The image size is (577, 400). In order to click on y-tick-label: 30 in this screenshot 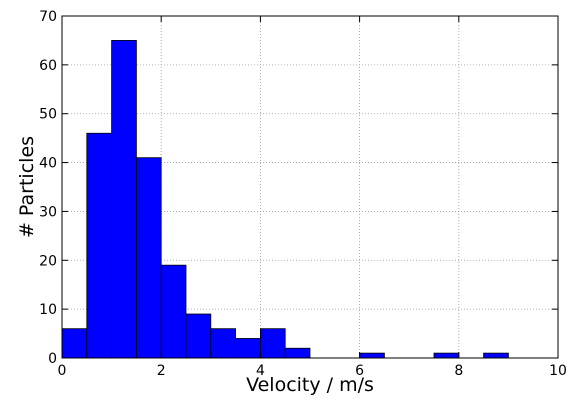, I will do `click(48, 212)`.